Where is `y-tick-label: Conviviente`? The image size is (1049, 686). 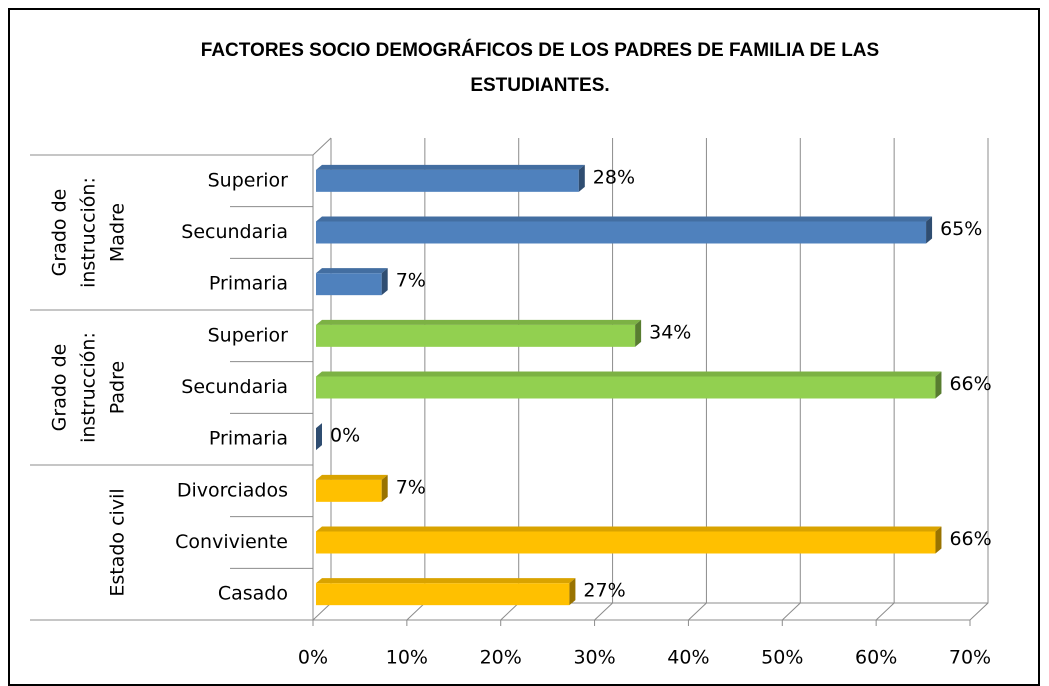
y-tick-label: Conviviente is located at coordinates (231, 542).